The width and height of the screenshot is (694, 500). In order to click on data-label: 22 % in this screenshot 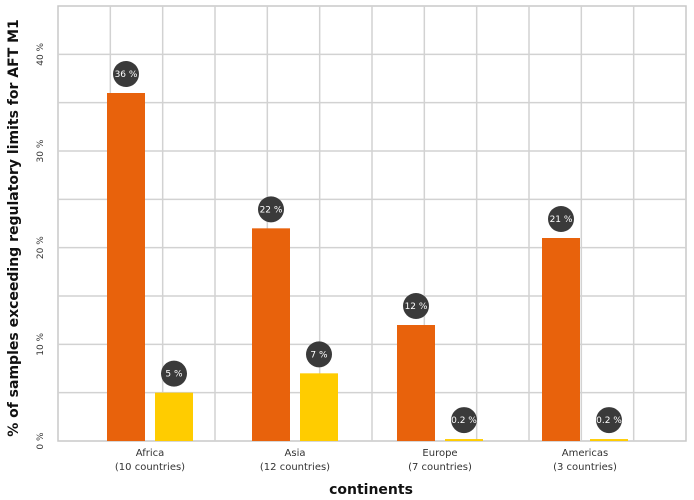, I will do `click(271, 210)`.